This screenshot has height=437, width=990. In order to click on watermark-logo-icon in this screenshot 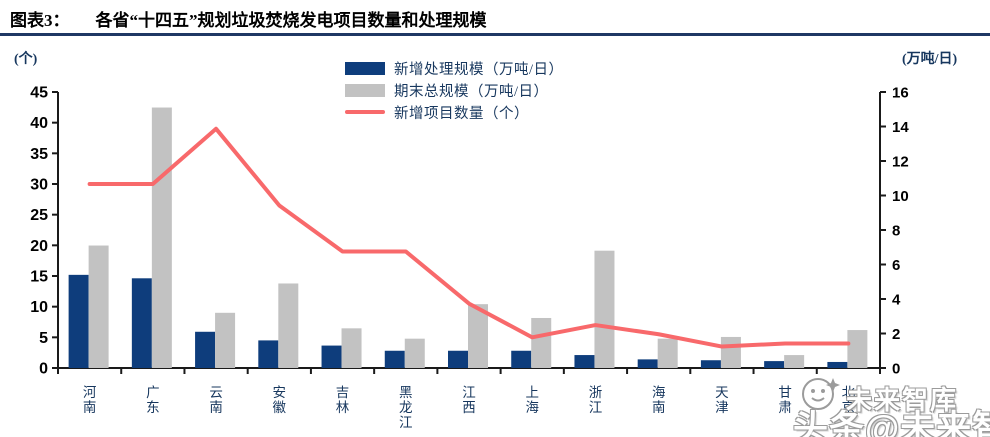, I will do `click(821, 394)`.